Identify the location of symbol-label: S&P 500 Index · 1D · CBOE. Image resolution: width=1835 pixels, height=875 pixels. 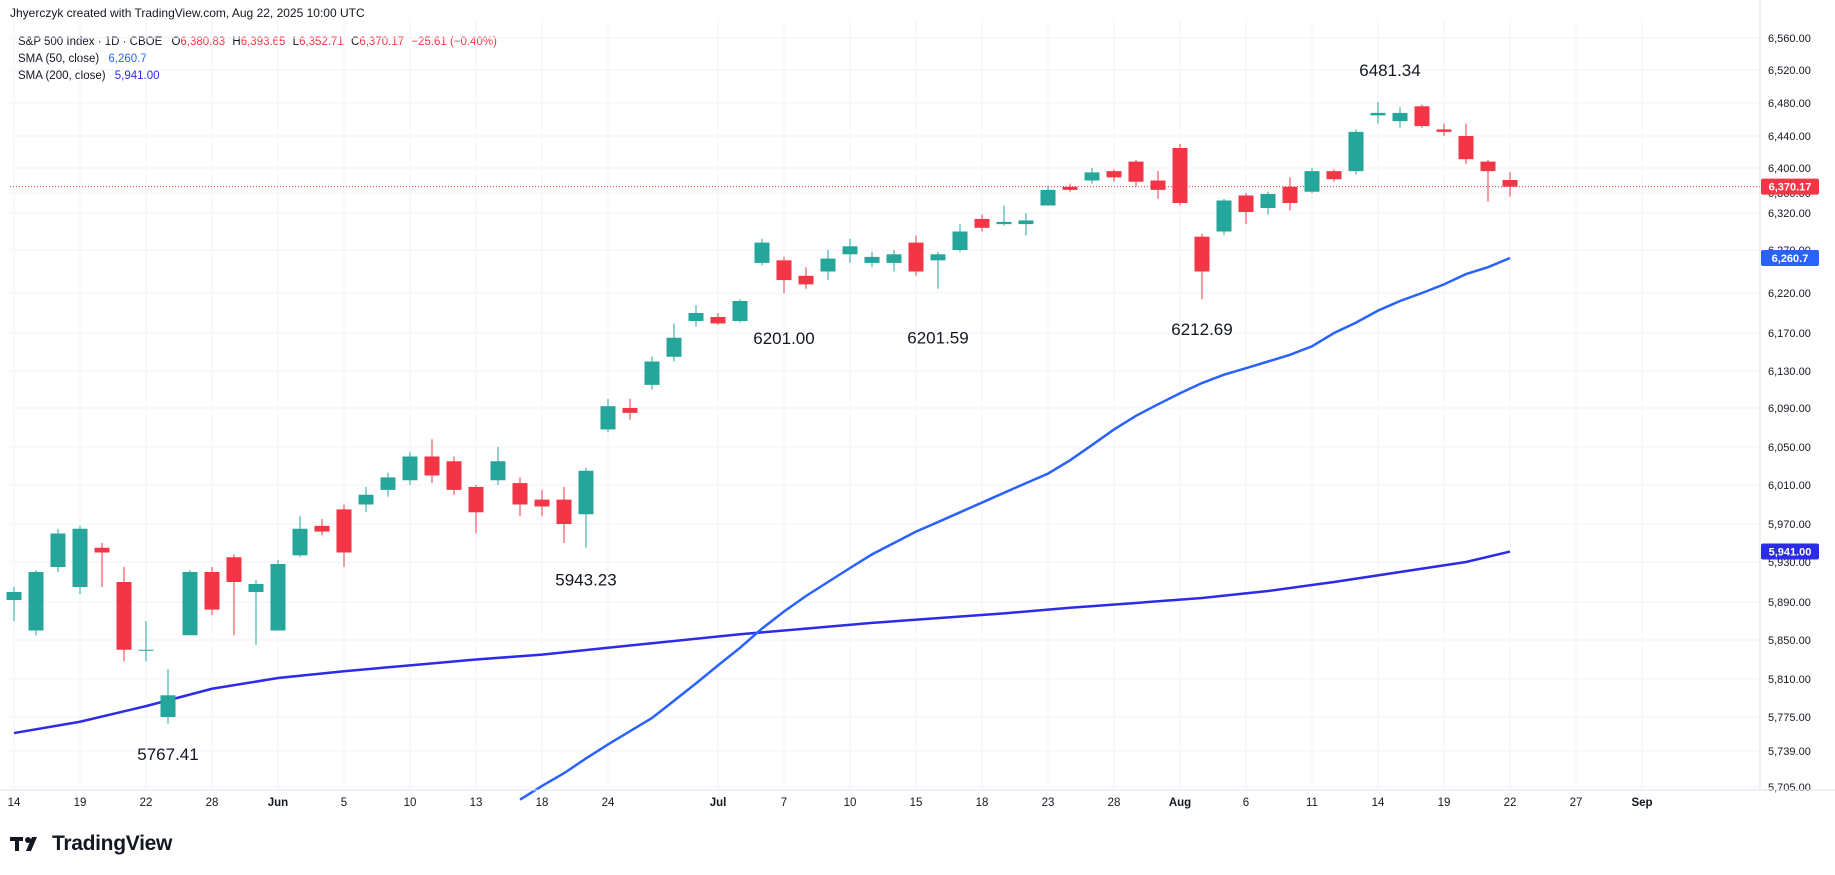
(90, 42).